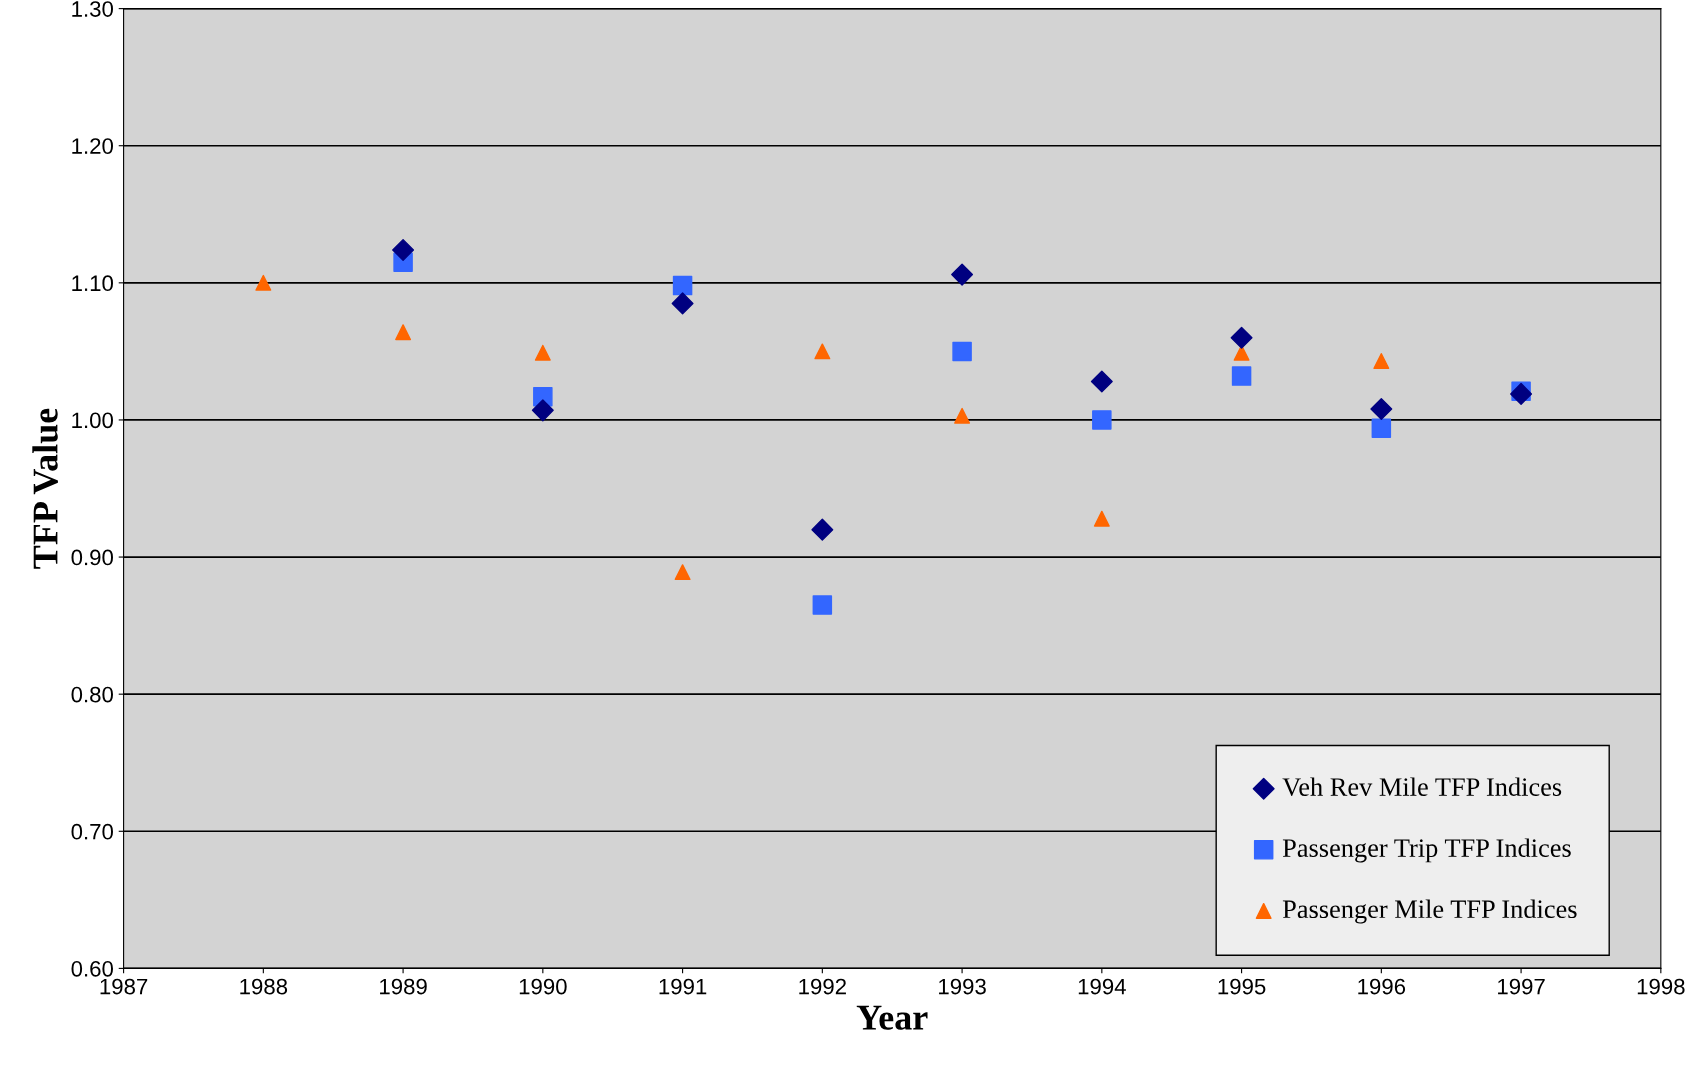  I want to click on x-tick-label: 1990, so click(543, 986).